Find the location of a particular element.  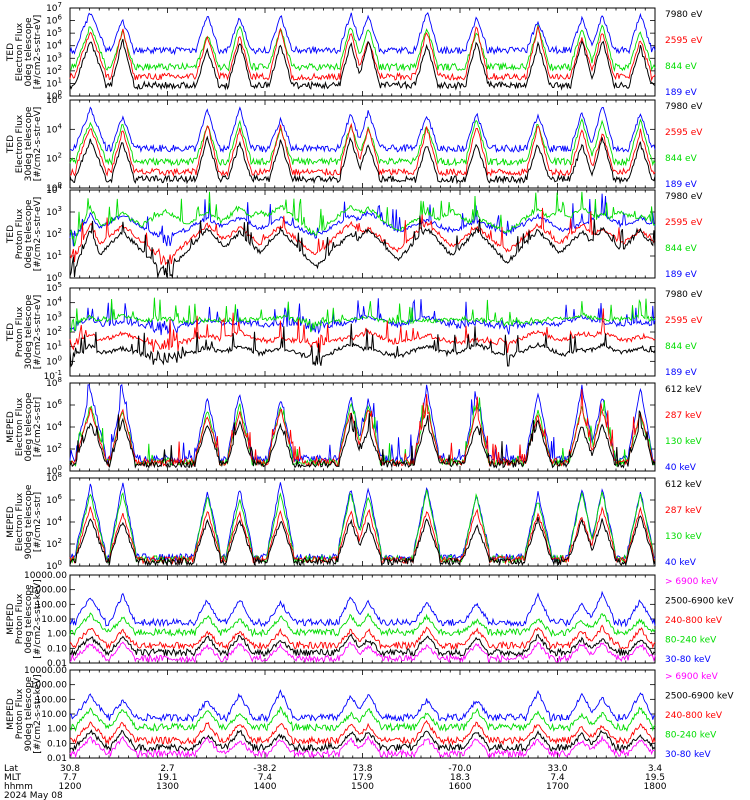

legend-entry: 612 keV is located at coordinates (683, 485).